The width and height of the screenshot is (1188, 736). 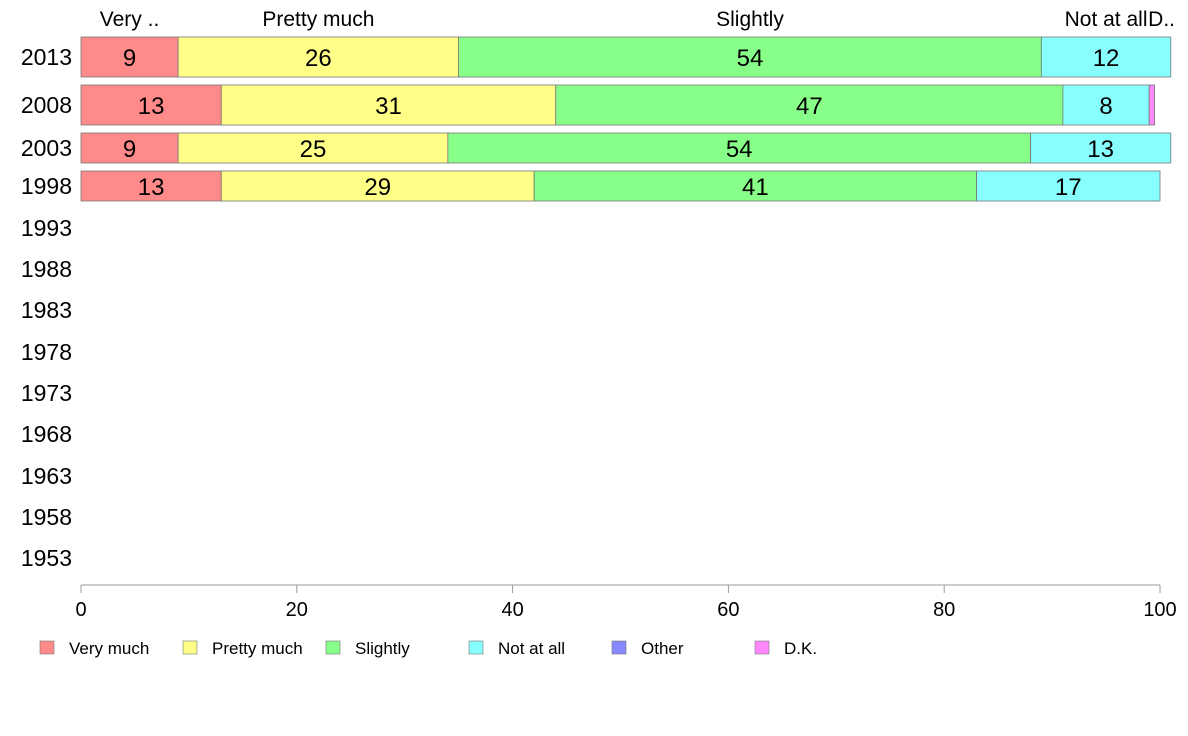 I want to click on y-tick-label: 1963, so click(x=46, y=476).